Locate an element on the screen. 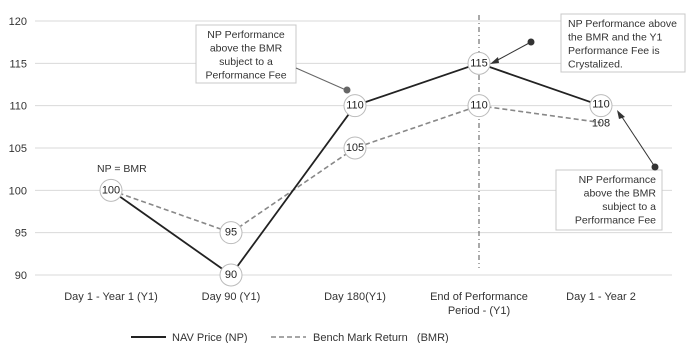  x-tick-label: Day 90 (Y1) is located at coordinates (231, 297).